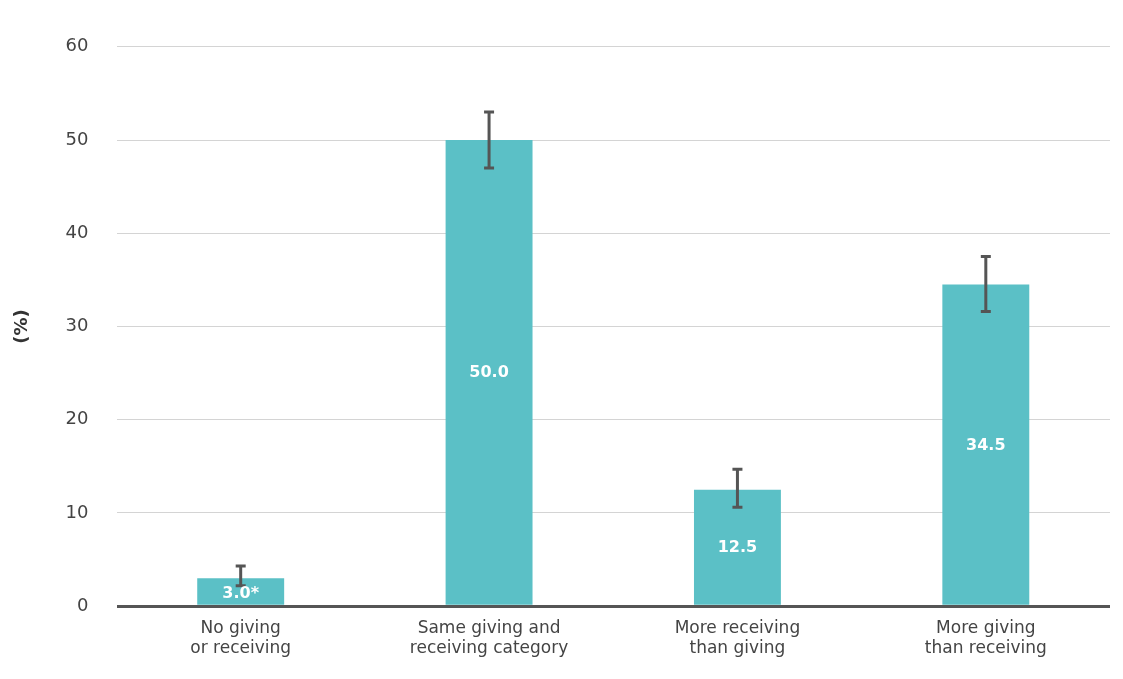 Image resolution: width=1123 pixels, height=679 pixels. Describe the element at coordinates (77, 325) in the screenshot. I see `y-tick-label: 30` at that location.